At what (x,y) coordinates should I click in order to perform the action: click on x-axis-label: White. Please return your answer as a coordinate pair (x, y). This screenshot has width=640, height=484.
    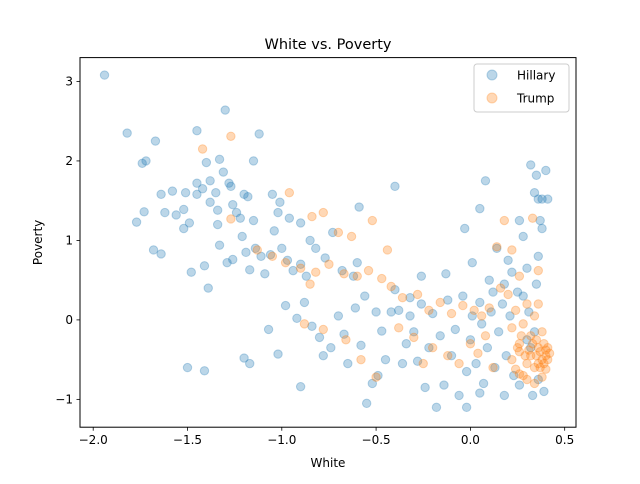
    Looking at the image, I should click on (328, 463).